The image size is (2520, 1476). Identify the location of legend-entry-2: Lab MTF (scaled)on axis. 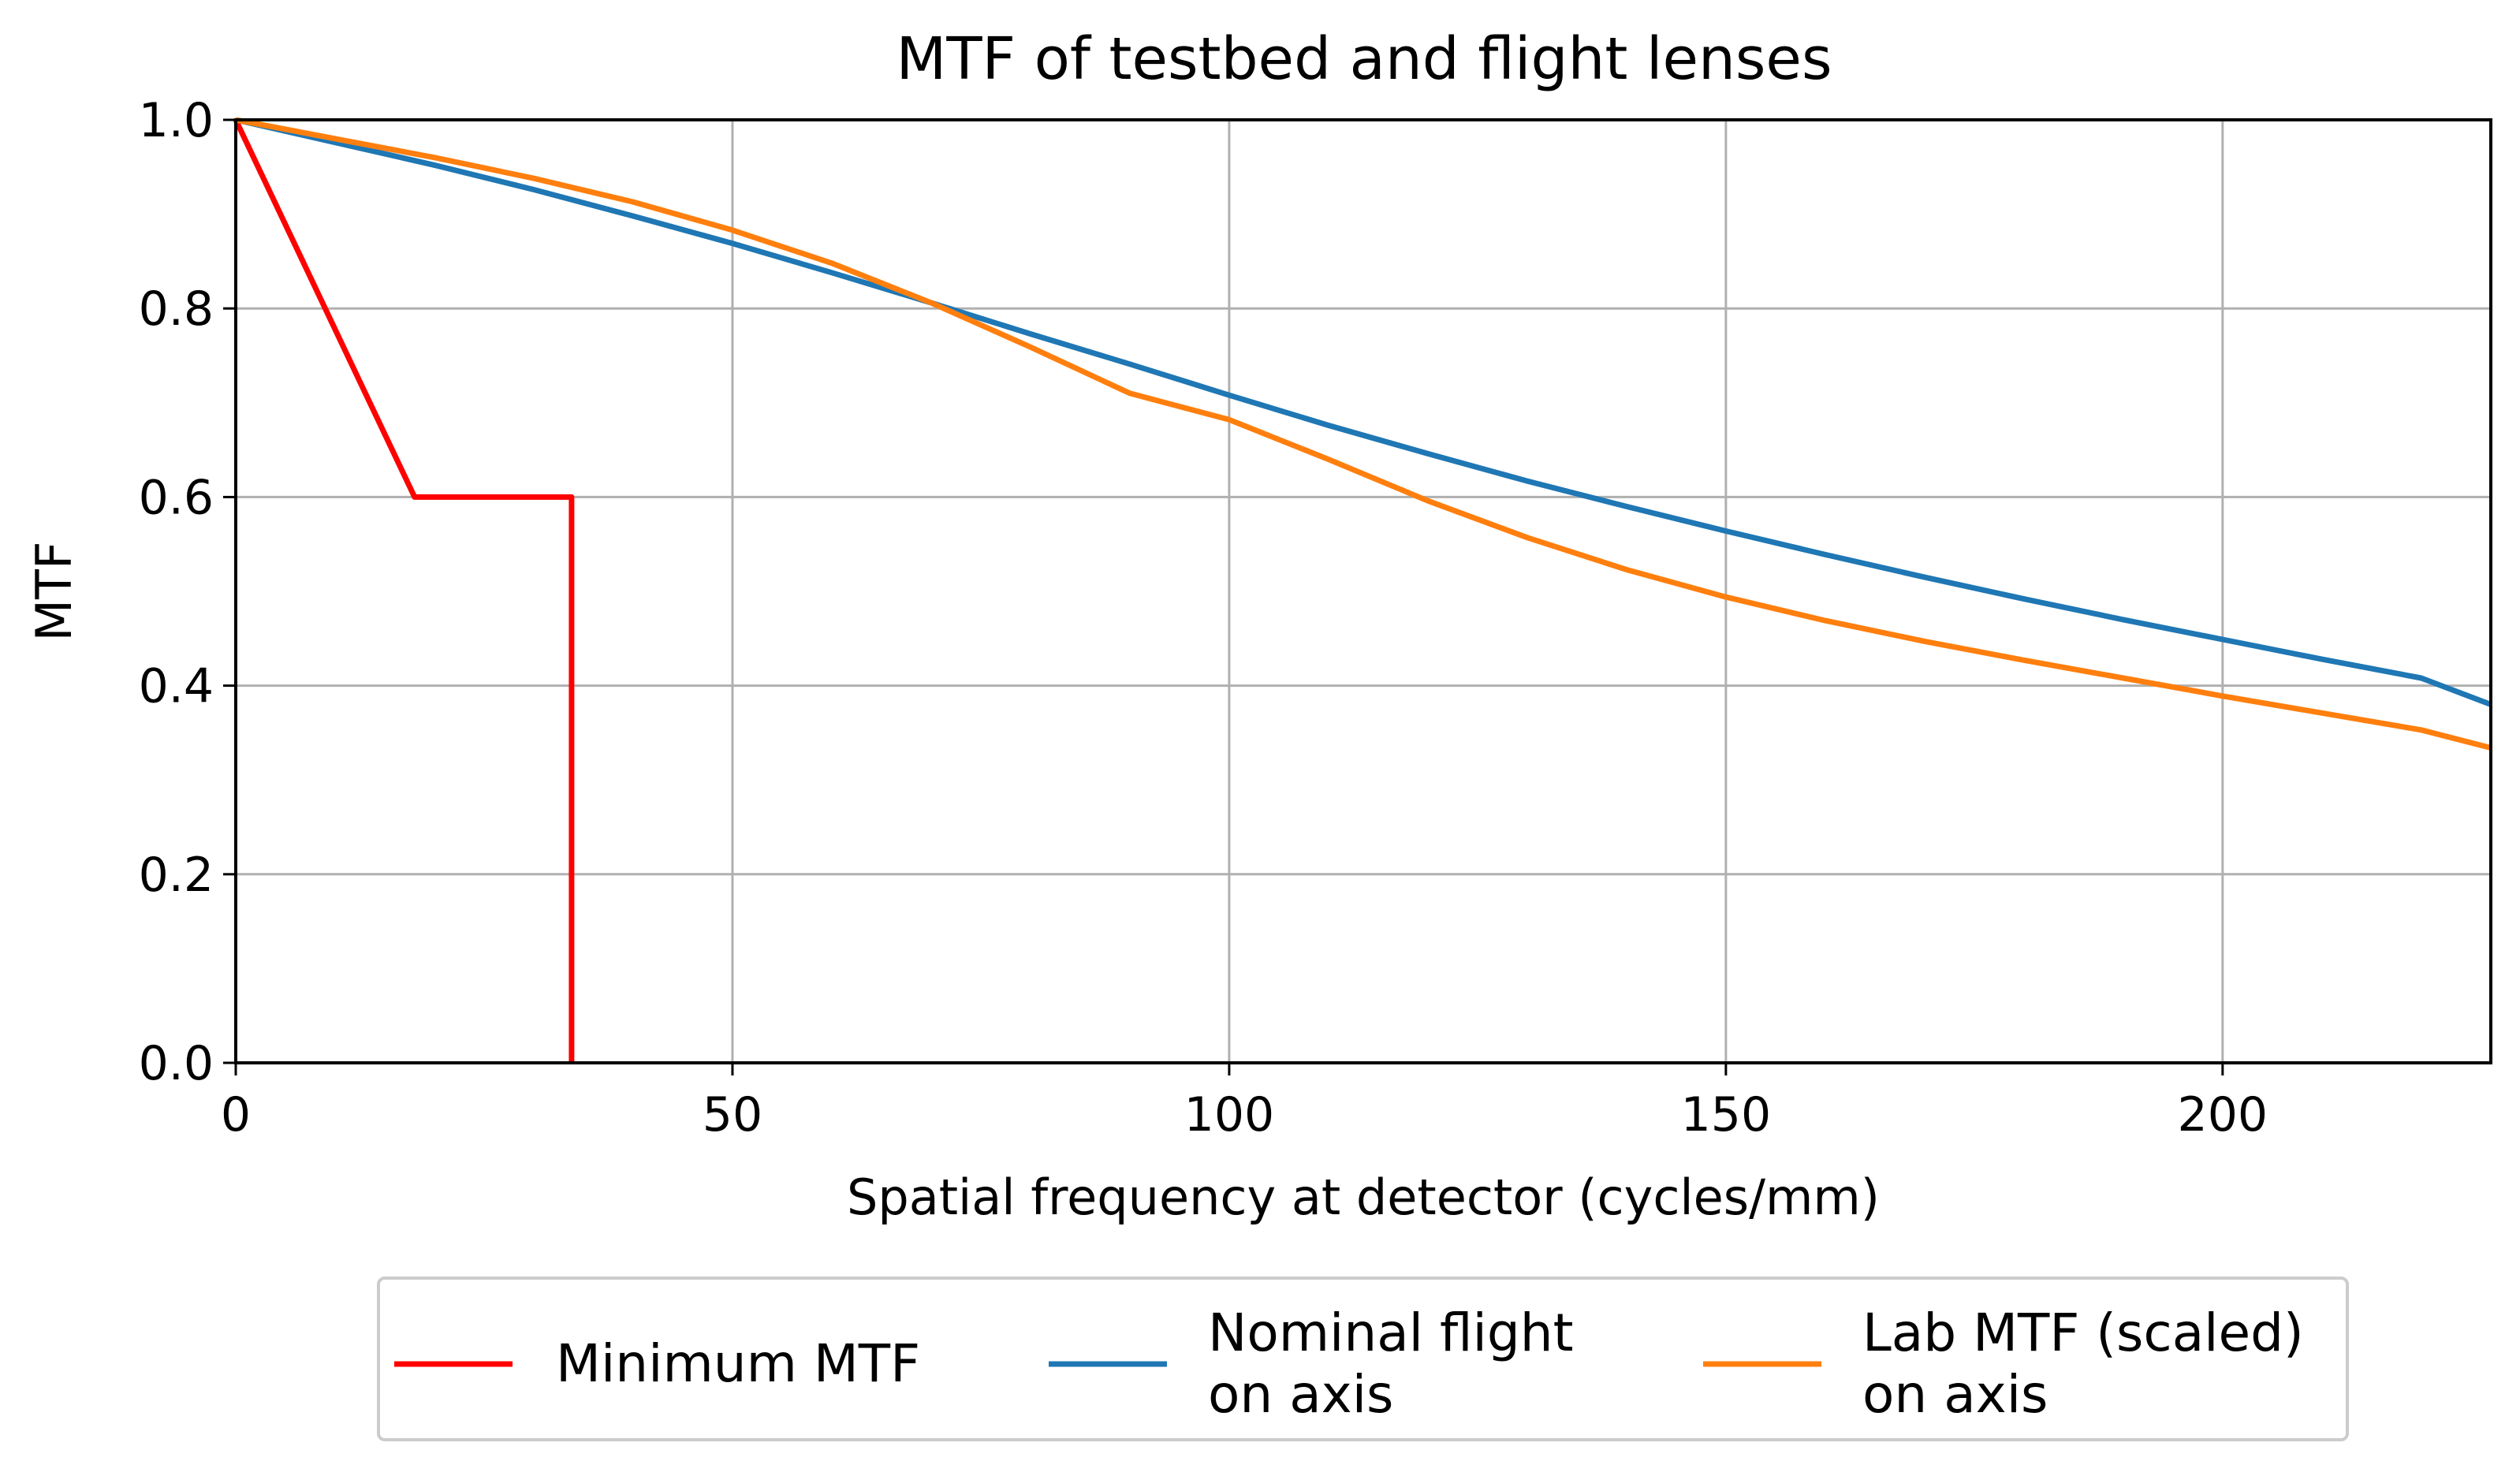
(2003, 1364).